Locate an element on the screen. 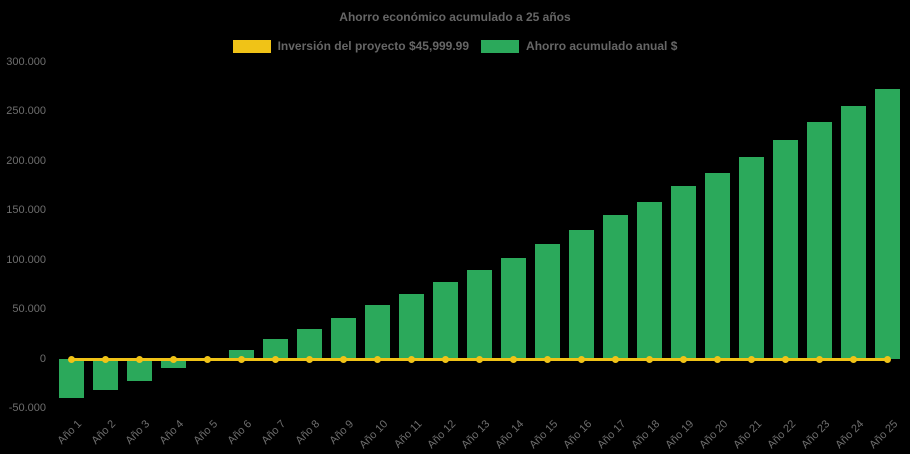  bar-año-24 is located at coordinates (854, 232).